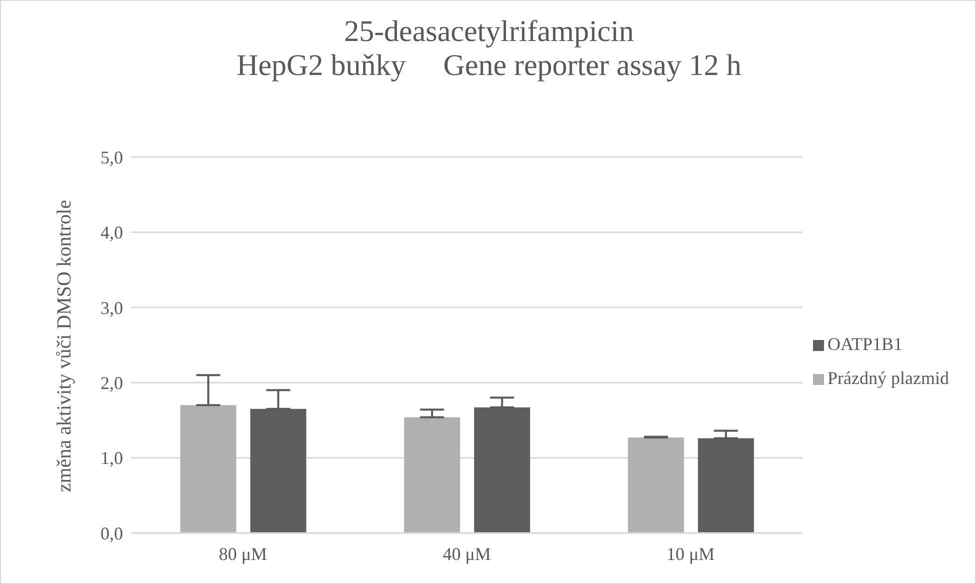  I want to click on y-tick-label: 3,0, so click(111, 308).